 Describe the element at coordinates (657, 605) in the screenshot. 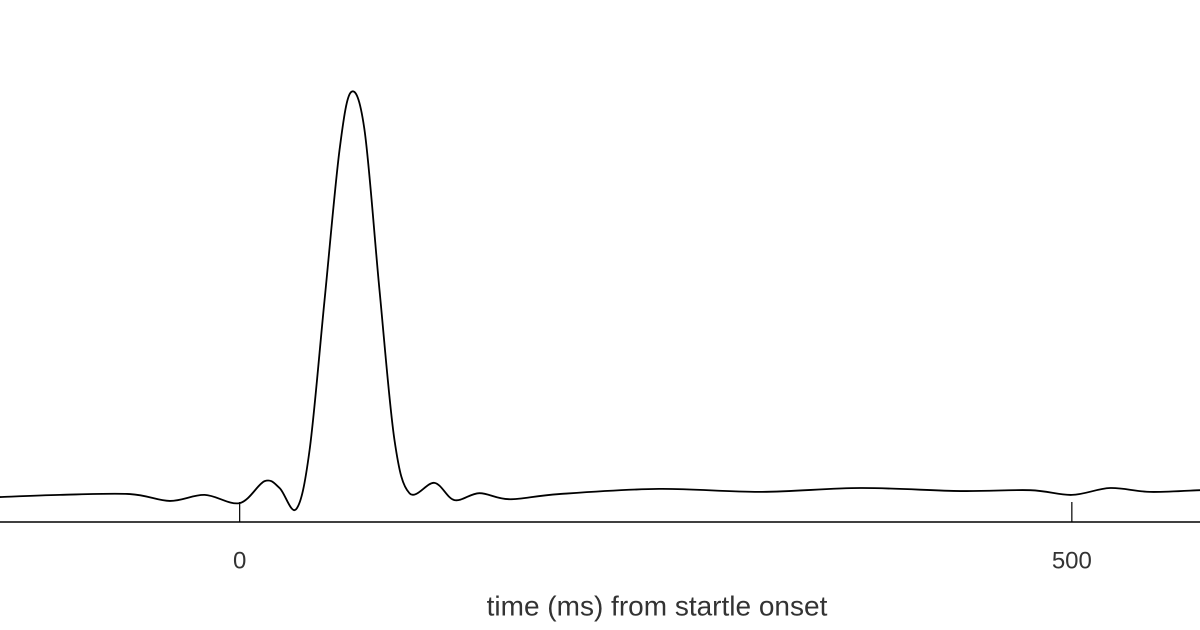

I see `x-axis-label: time (ms) from startle onset` at that location.